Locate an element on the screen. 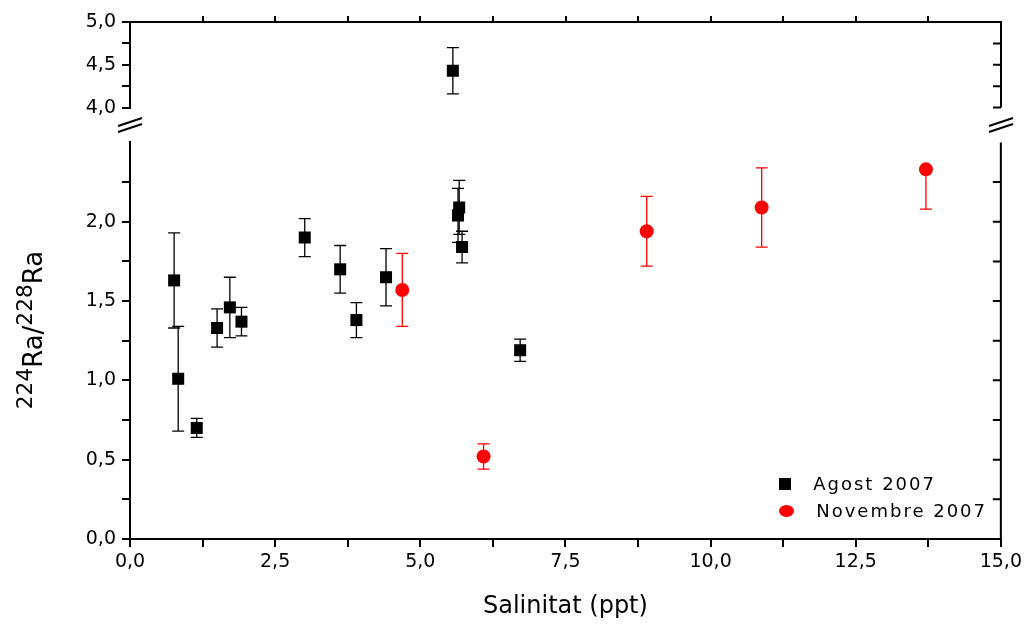 The height and width of the screenshot is (625, 1026). x-tick-label: 0,0 is located at coordinates (130, 560).